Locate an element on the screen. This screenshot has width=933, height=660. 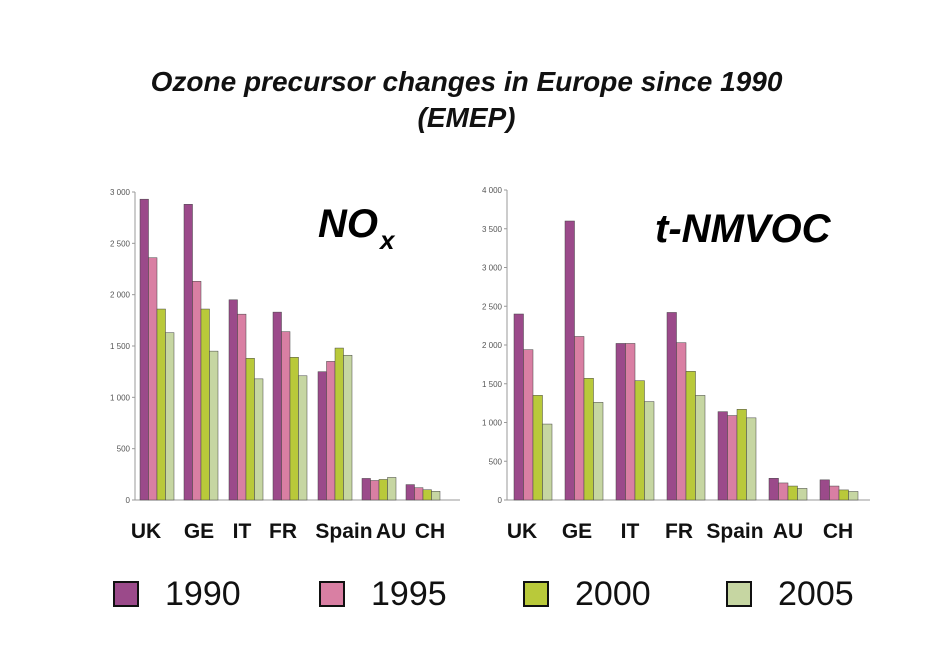
legend-item-1995: 1995 is located at coordinates (383, 594).